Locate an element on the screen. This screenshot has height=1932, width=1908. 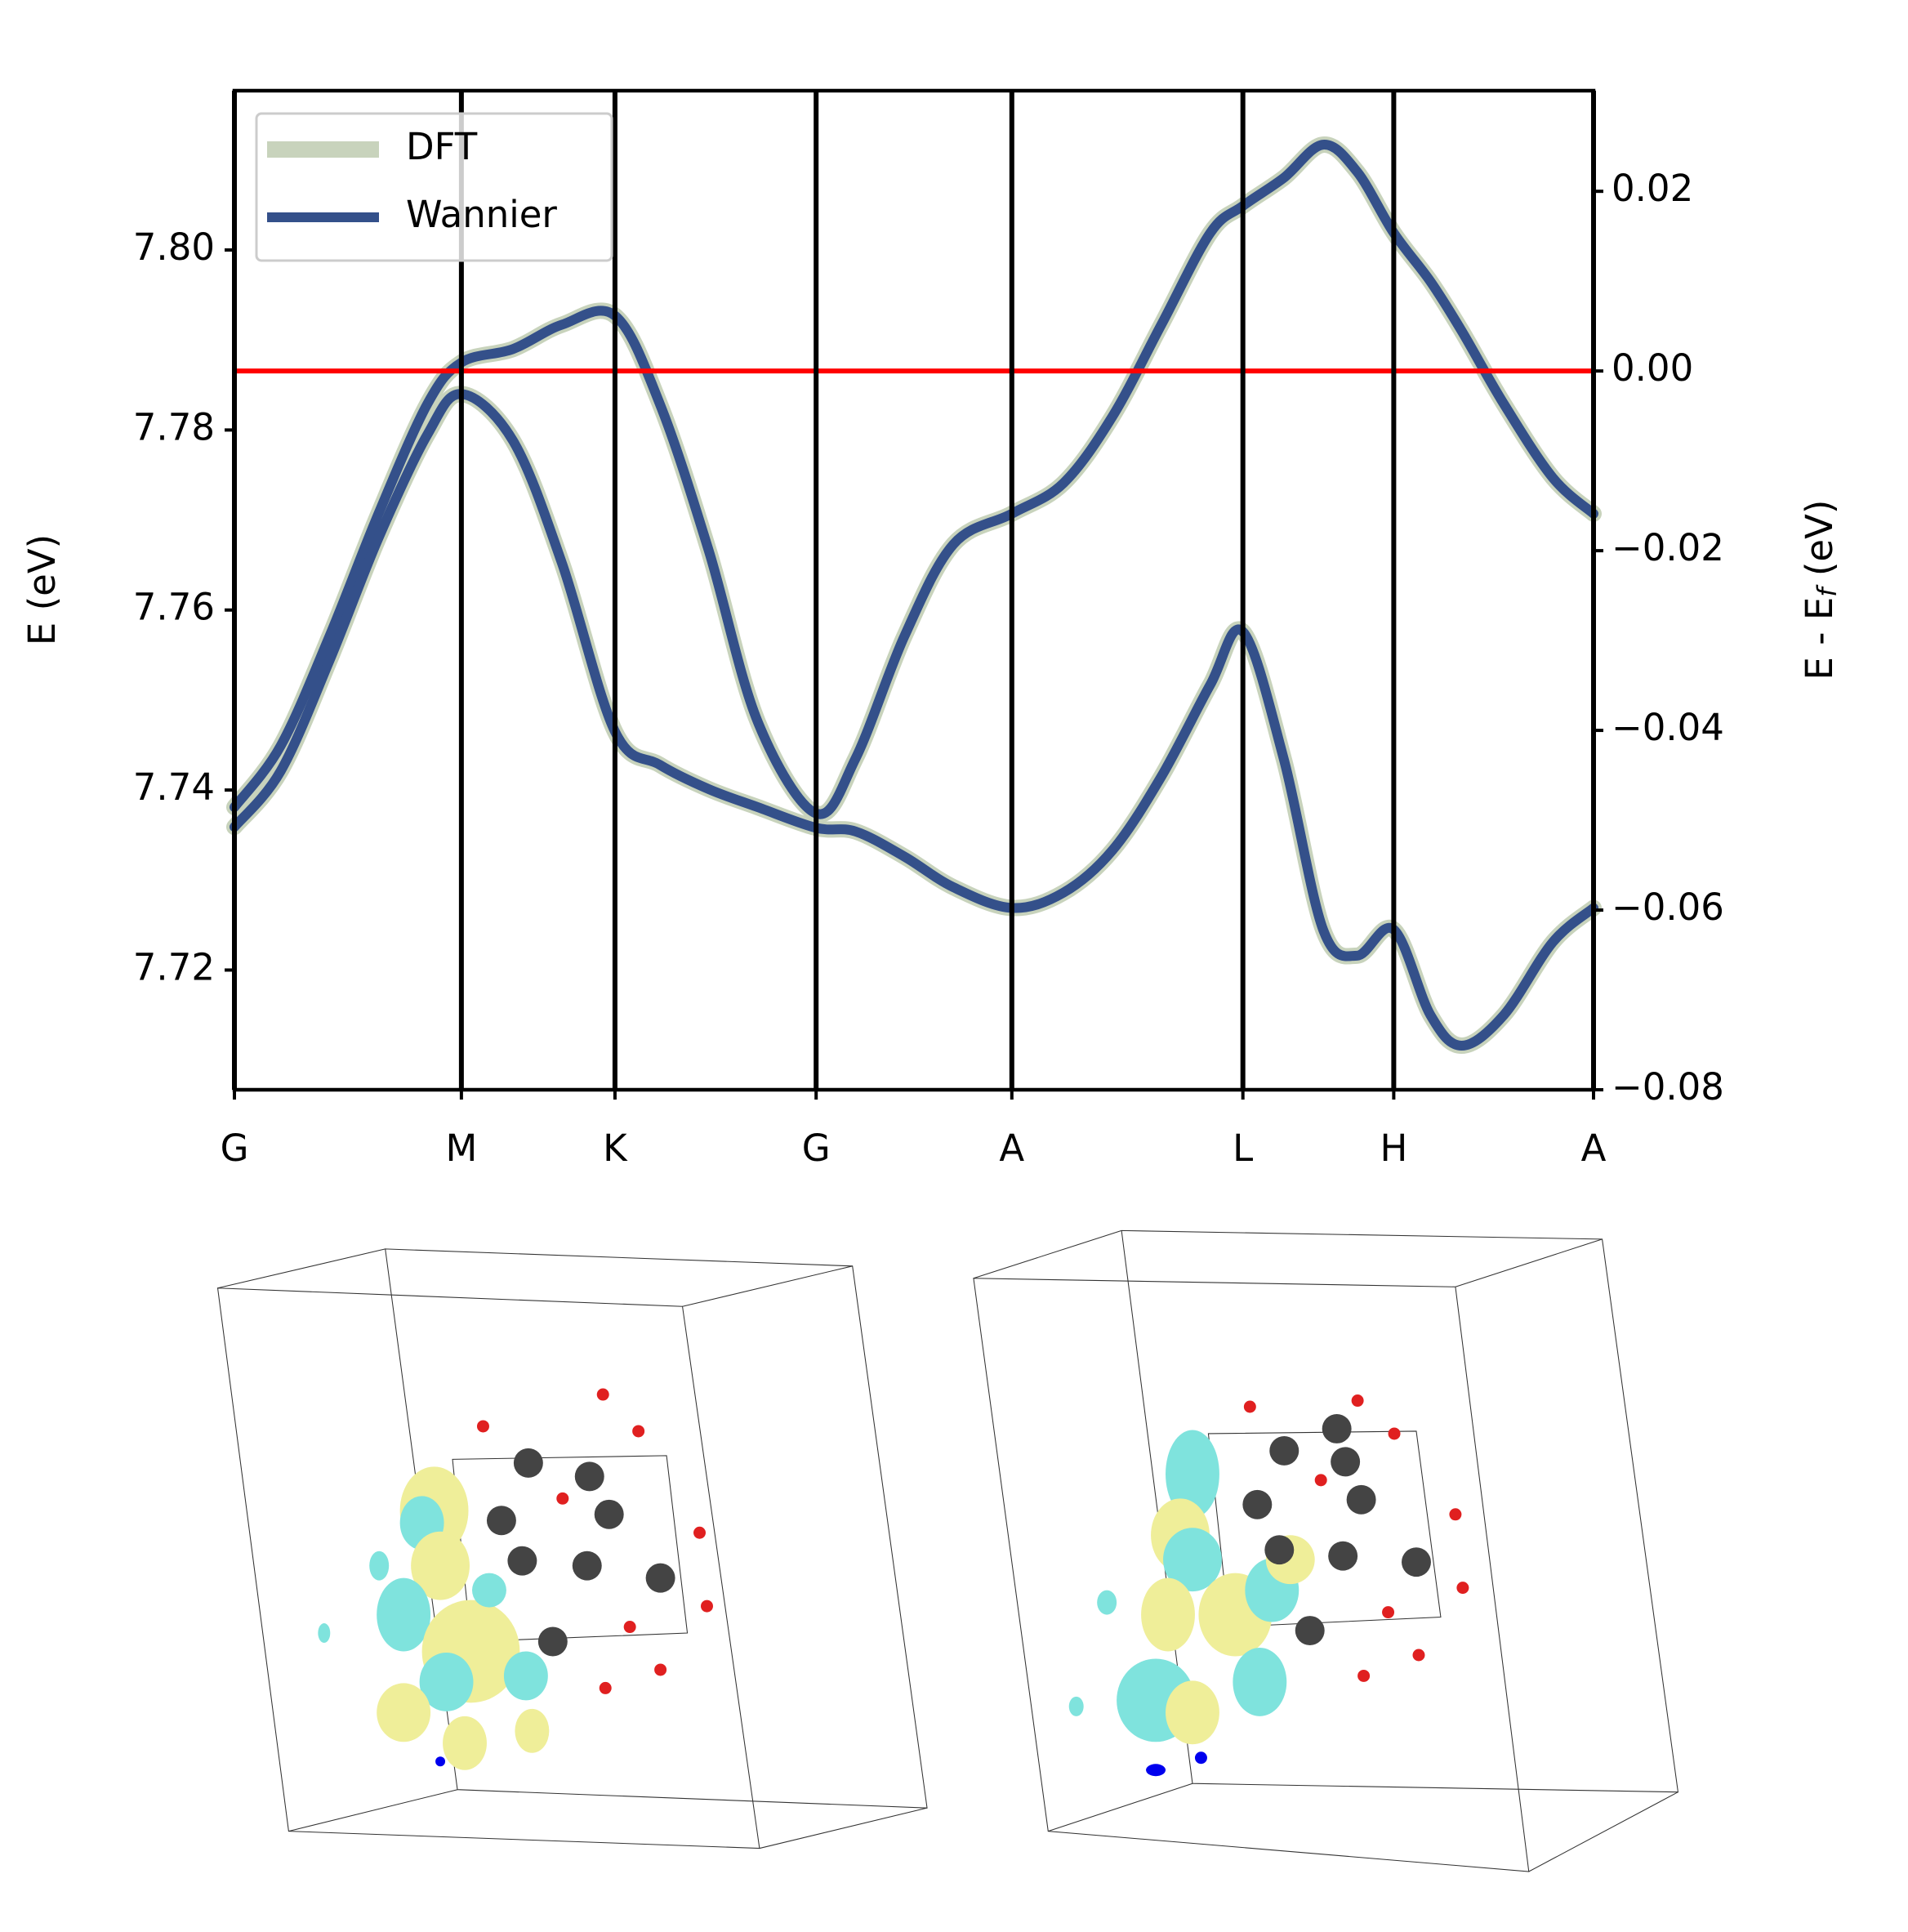
y-tick-label: 7.80 is located at coordinates (174, 247).